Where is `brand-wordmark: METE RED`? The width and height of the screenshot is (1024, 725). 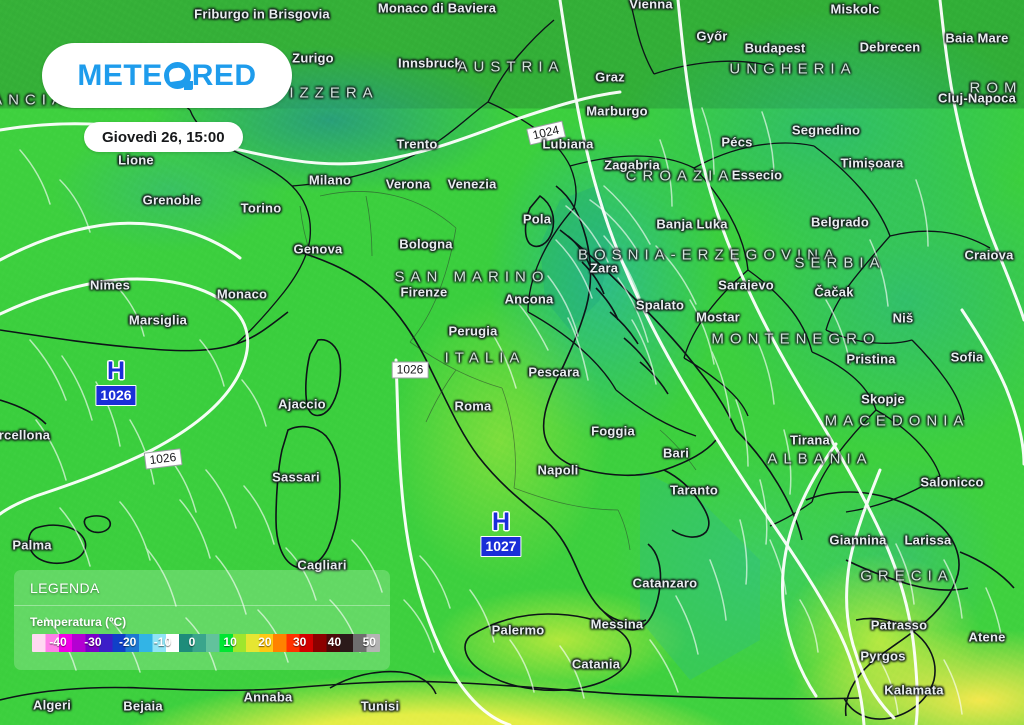
brand-wordmark: METE RED is located at coordinates (166, 76).